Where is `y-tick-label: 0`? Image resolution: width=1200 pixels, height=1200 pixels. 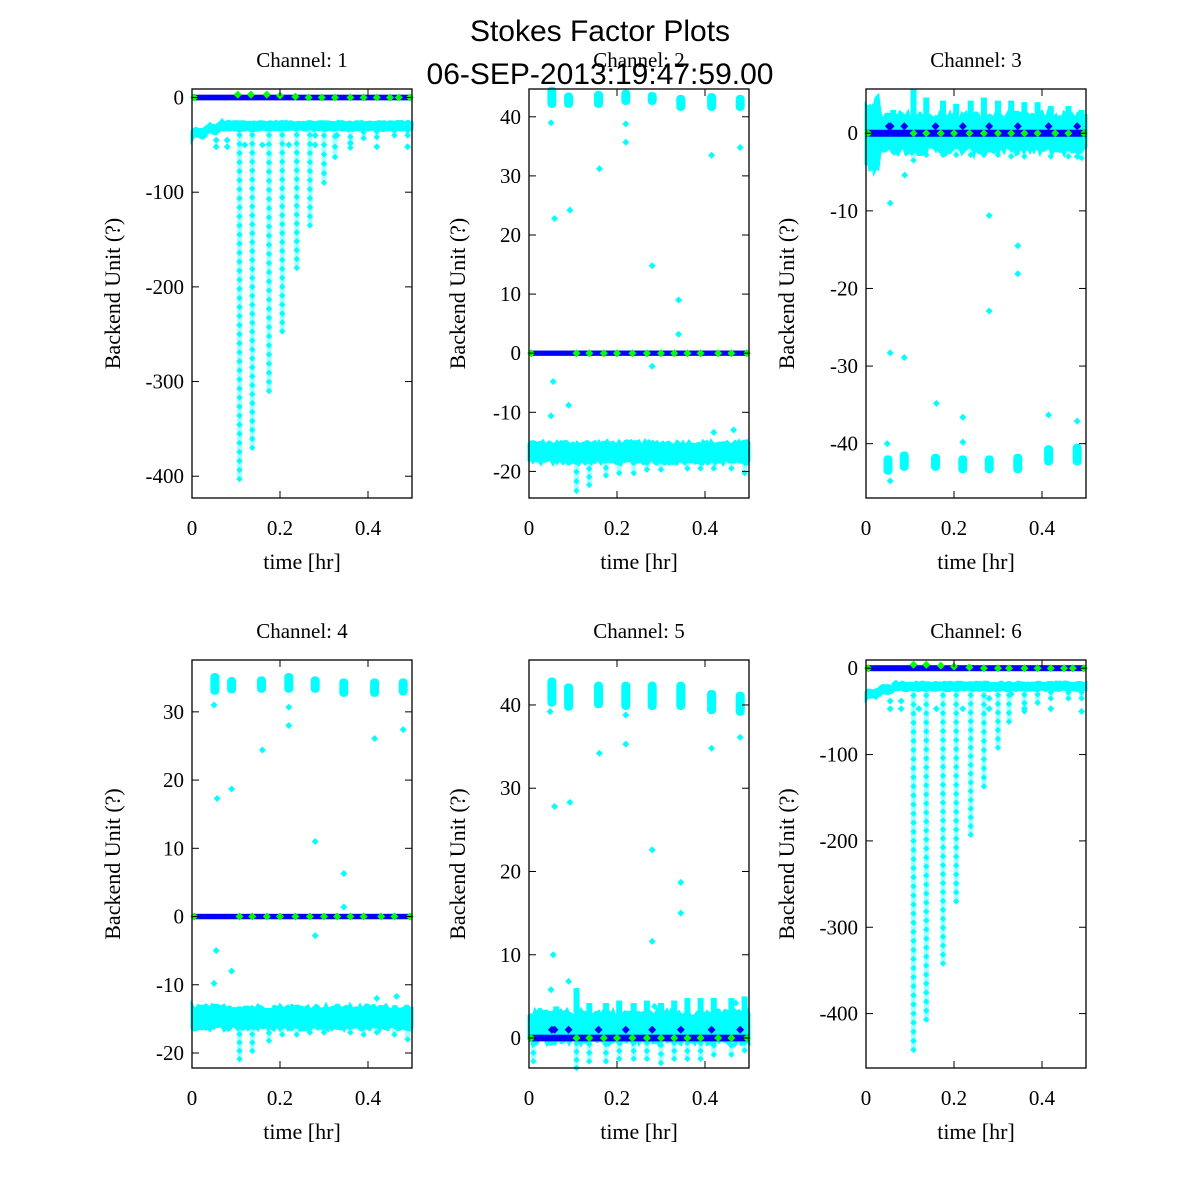 y-tick-label: 0 is located at coordinates (179, 98).